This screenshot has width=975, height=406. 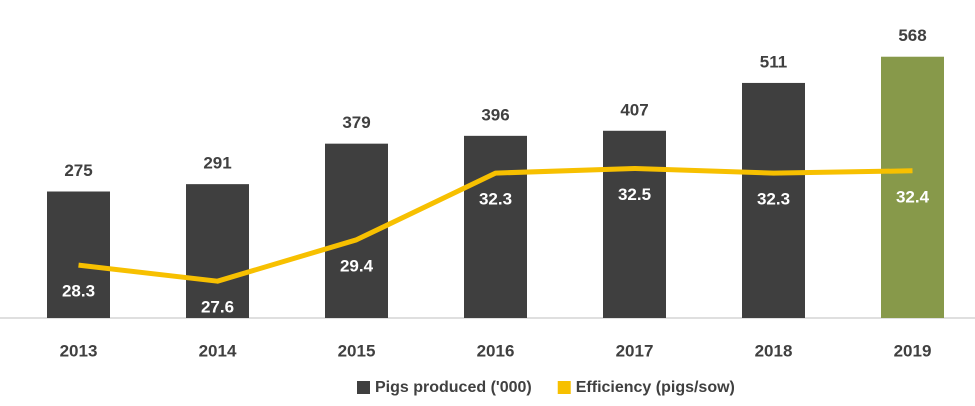 I want to click on legend-label: Pigs produced ('000), so click(x=453, y=387).